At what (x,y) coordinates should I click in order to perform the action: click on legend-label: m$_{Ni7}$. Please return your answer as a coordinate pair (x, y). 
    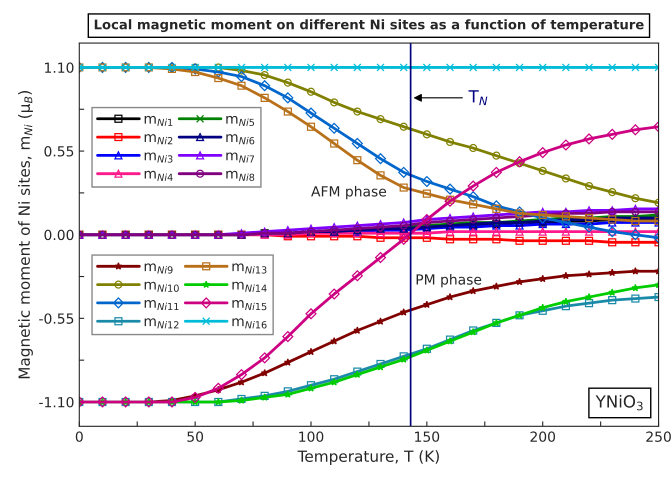
    Looking at the image, I should click on (240, 157).